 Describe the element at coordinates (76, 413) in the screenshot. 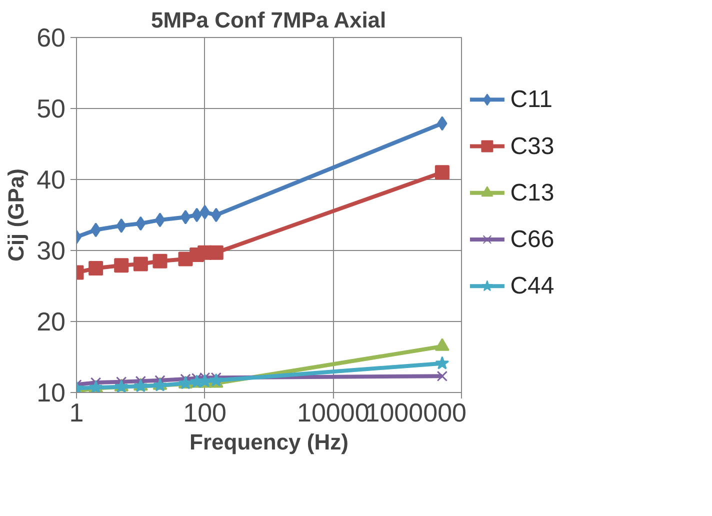

I see `x-tick-label: 1` at that location.